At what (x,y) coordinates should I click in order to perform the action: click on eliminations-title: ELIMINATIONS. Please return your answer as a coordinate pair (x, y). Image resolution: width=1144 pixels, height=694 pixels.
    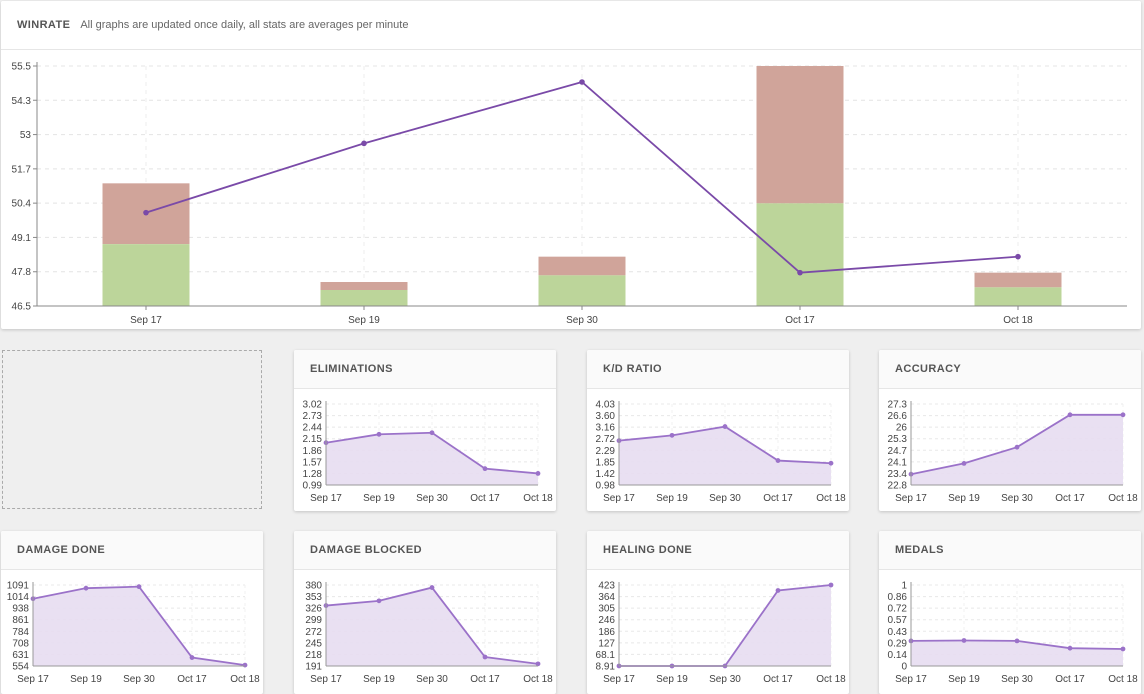
    Looking at the image, I should click on (351, 369).